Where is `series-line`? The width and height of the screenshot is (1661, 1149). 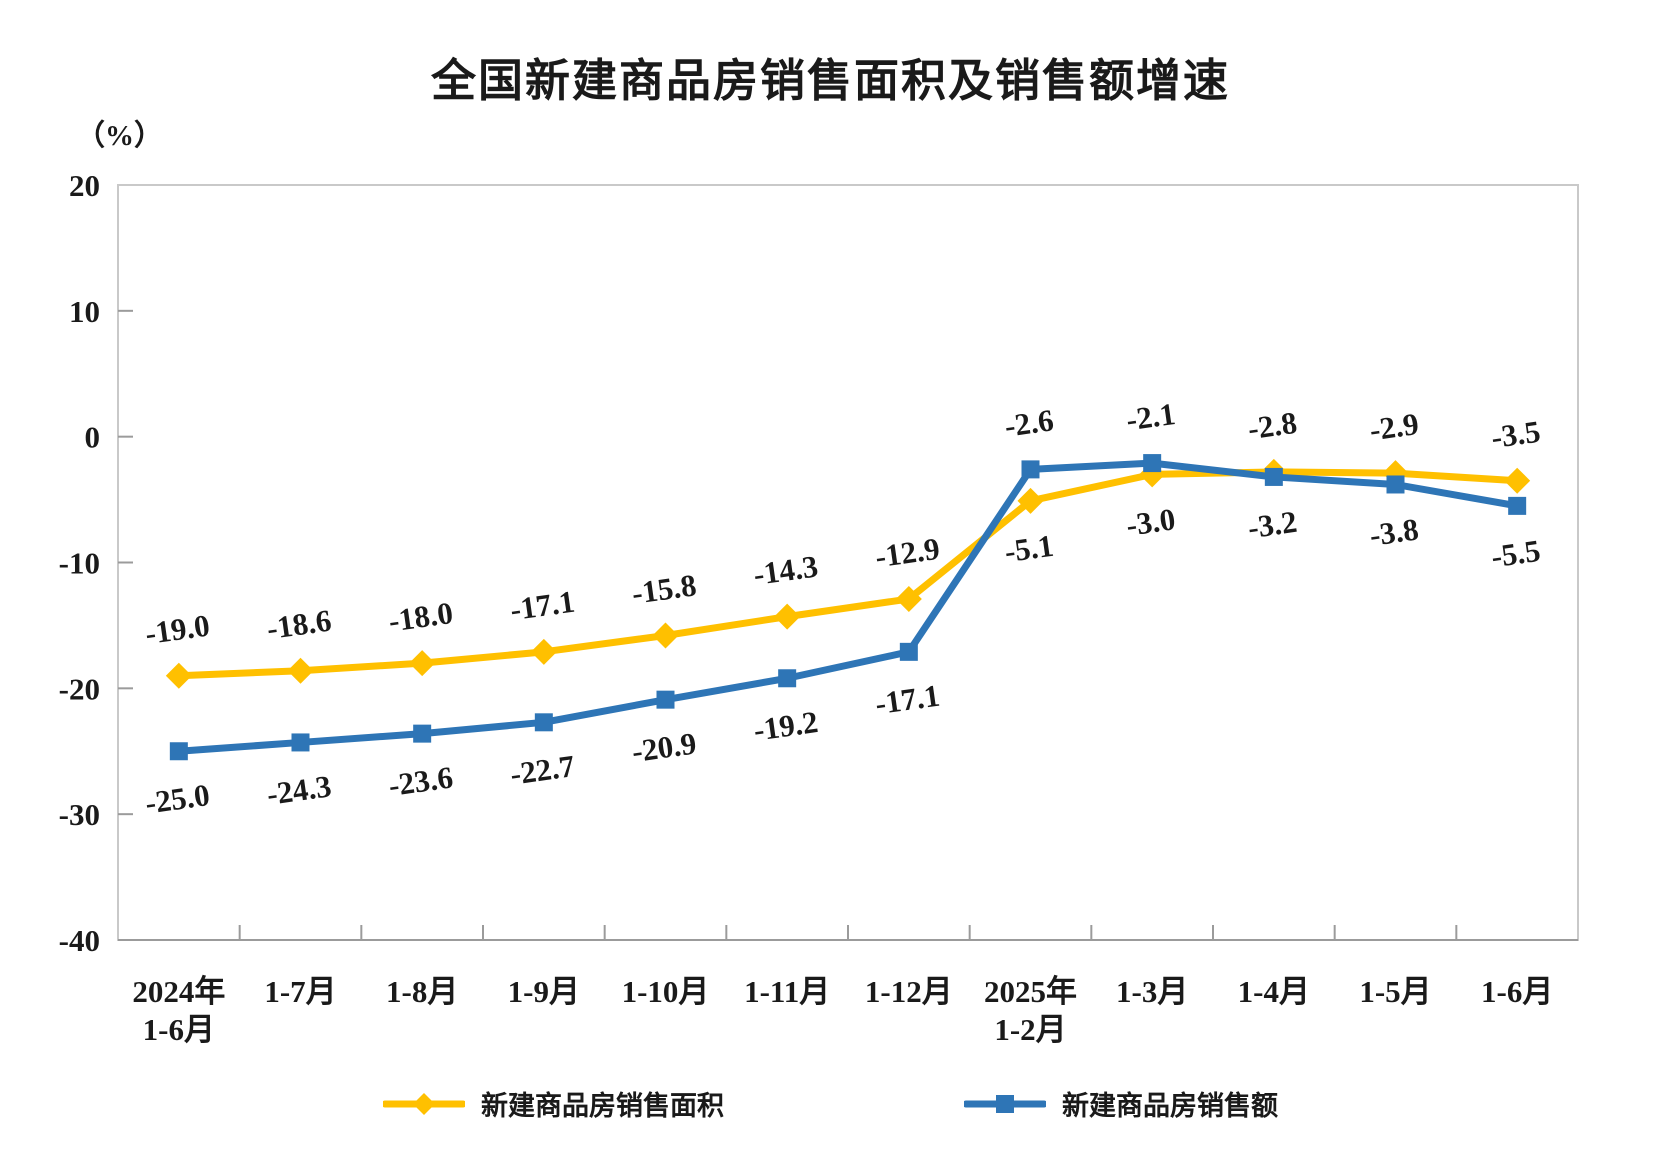 series-line is located at coordinates (848, 574).